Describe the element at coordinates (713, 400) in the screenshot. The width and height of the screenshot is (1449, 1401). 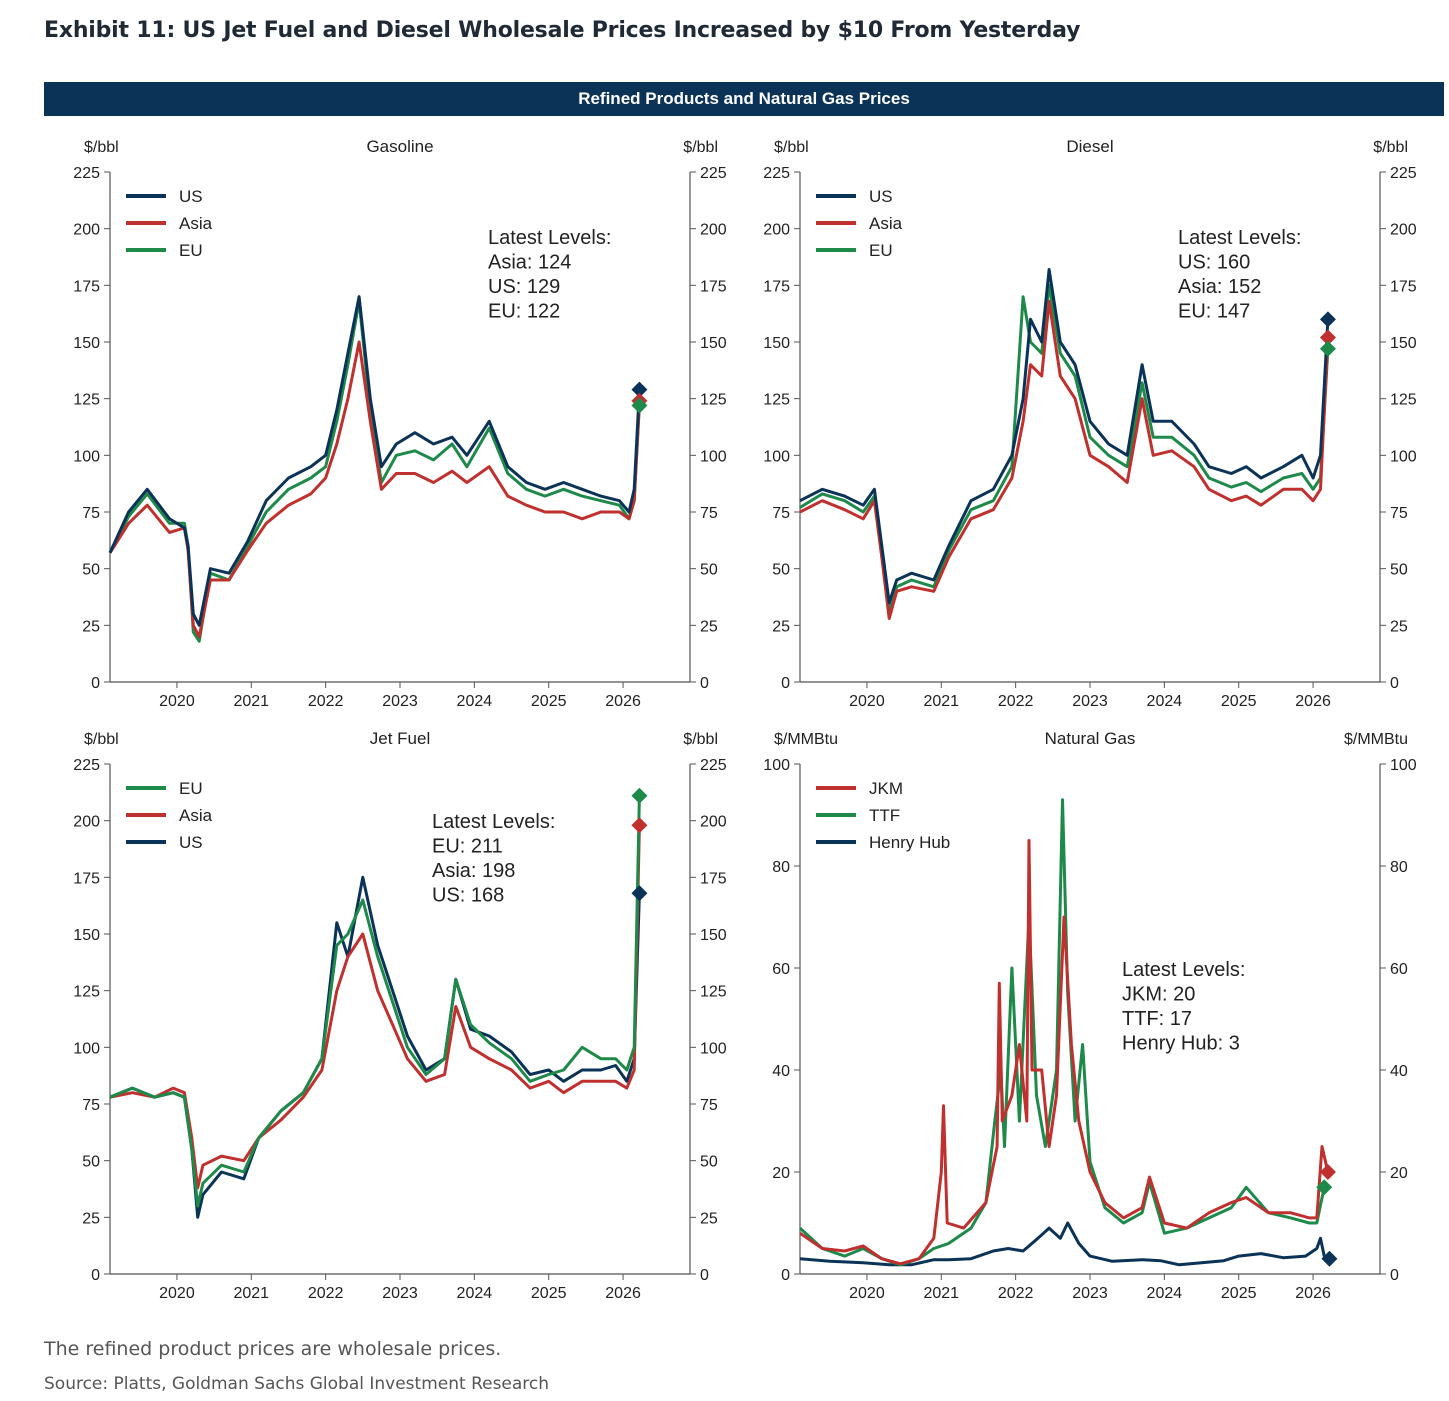
I see `right-y-tick-label: 125` at that location.